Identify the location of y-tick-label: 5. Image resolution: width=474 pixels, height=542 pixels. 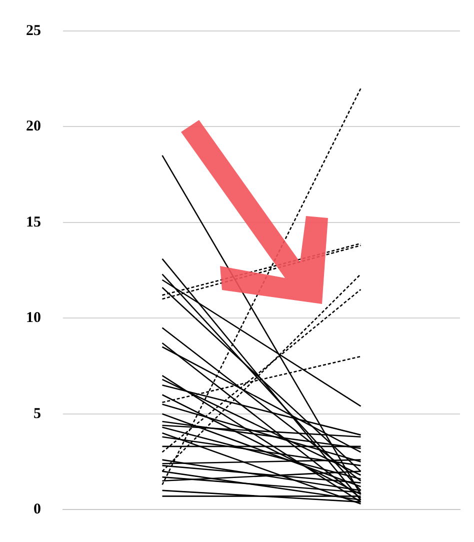
(37, 414).